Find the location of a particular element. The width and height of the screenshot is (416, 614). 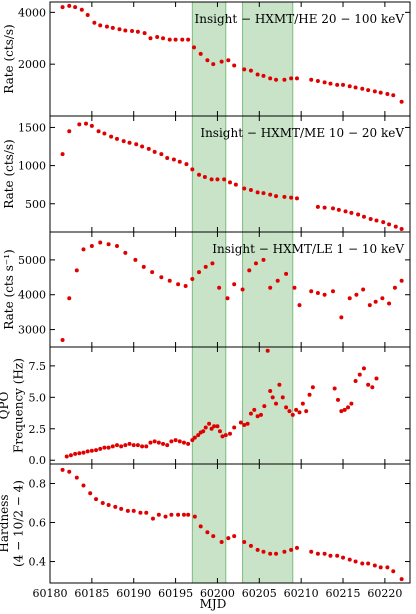

y-tick-label: 1500 is located at coordinates (32, 127).